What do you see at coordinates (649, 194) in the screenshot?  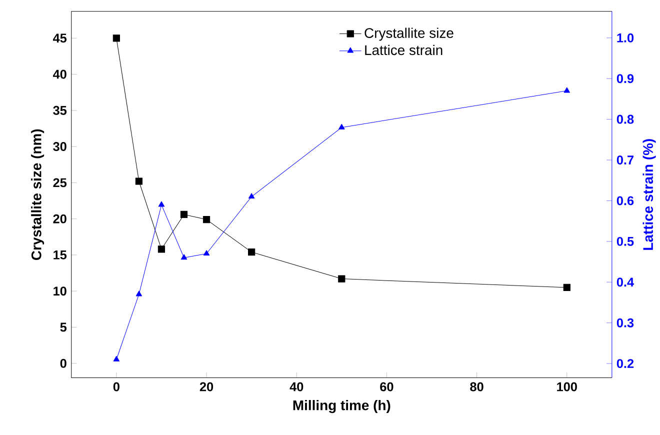 I see `y2-axis-title: Lattice strain (%)` at bounding box center [649, 194].